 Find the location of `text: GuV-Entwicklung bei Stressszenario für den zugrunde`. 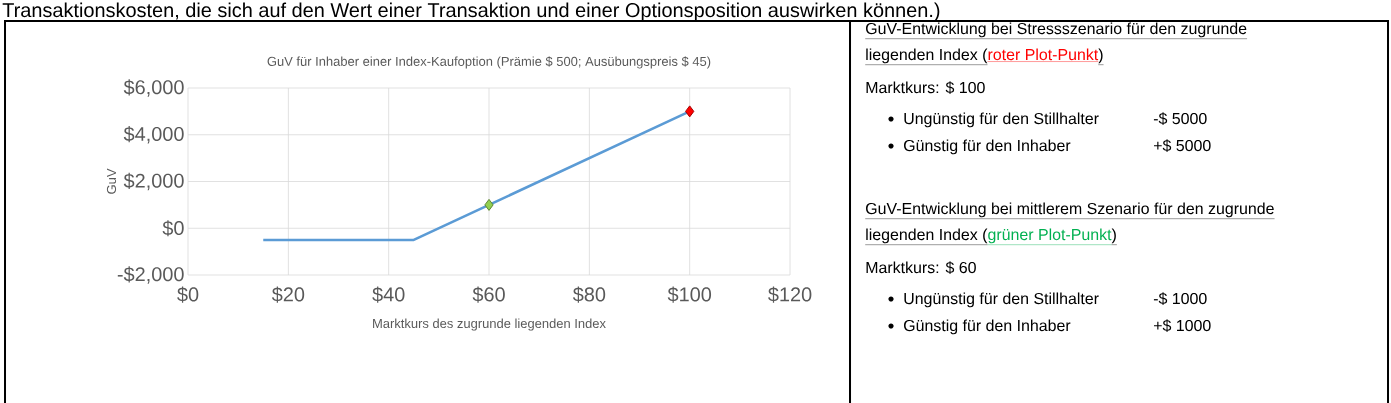

text: GuV-Entwicklung bei Stressszenario für den zugrunde is located at coordinates (1056, 30).